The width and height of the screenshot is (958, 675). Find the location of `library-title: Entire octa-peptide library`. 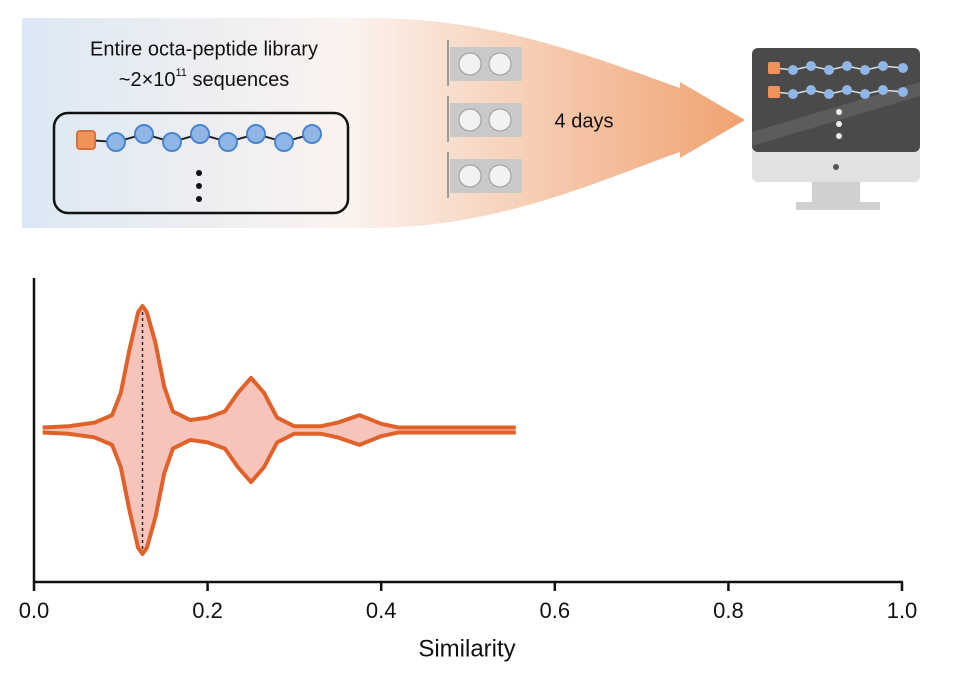

library-title: Entire octa-peptide library is located at coordinates (204, 49).